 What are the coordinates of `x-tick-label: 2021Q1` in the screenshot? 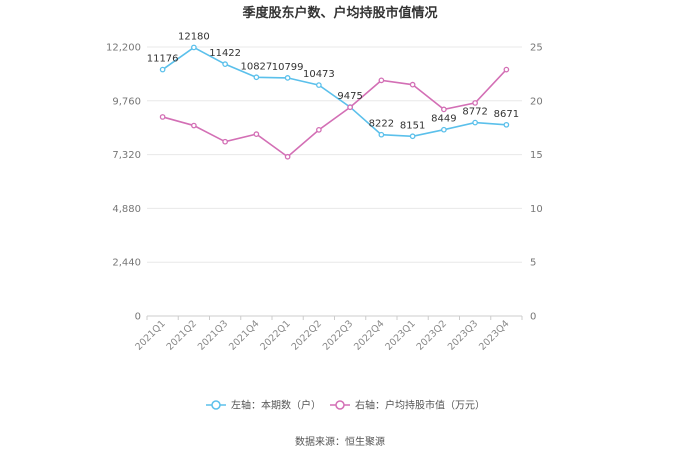 It's located at (150, 335).